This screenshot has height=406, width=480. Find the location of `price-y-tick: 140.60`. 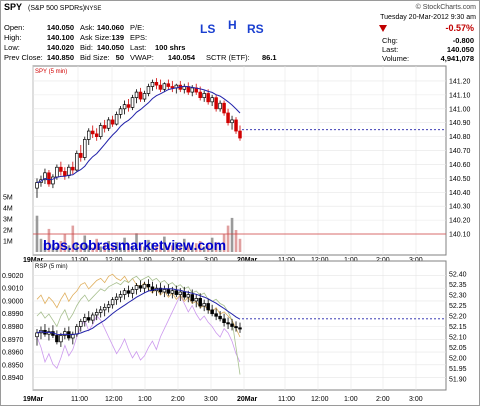

price-y-tick: 140.60 is located at coordinates (460, 165).